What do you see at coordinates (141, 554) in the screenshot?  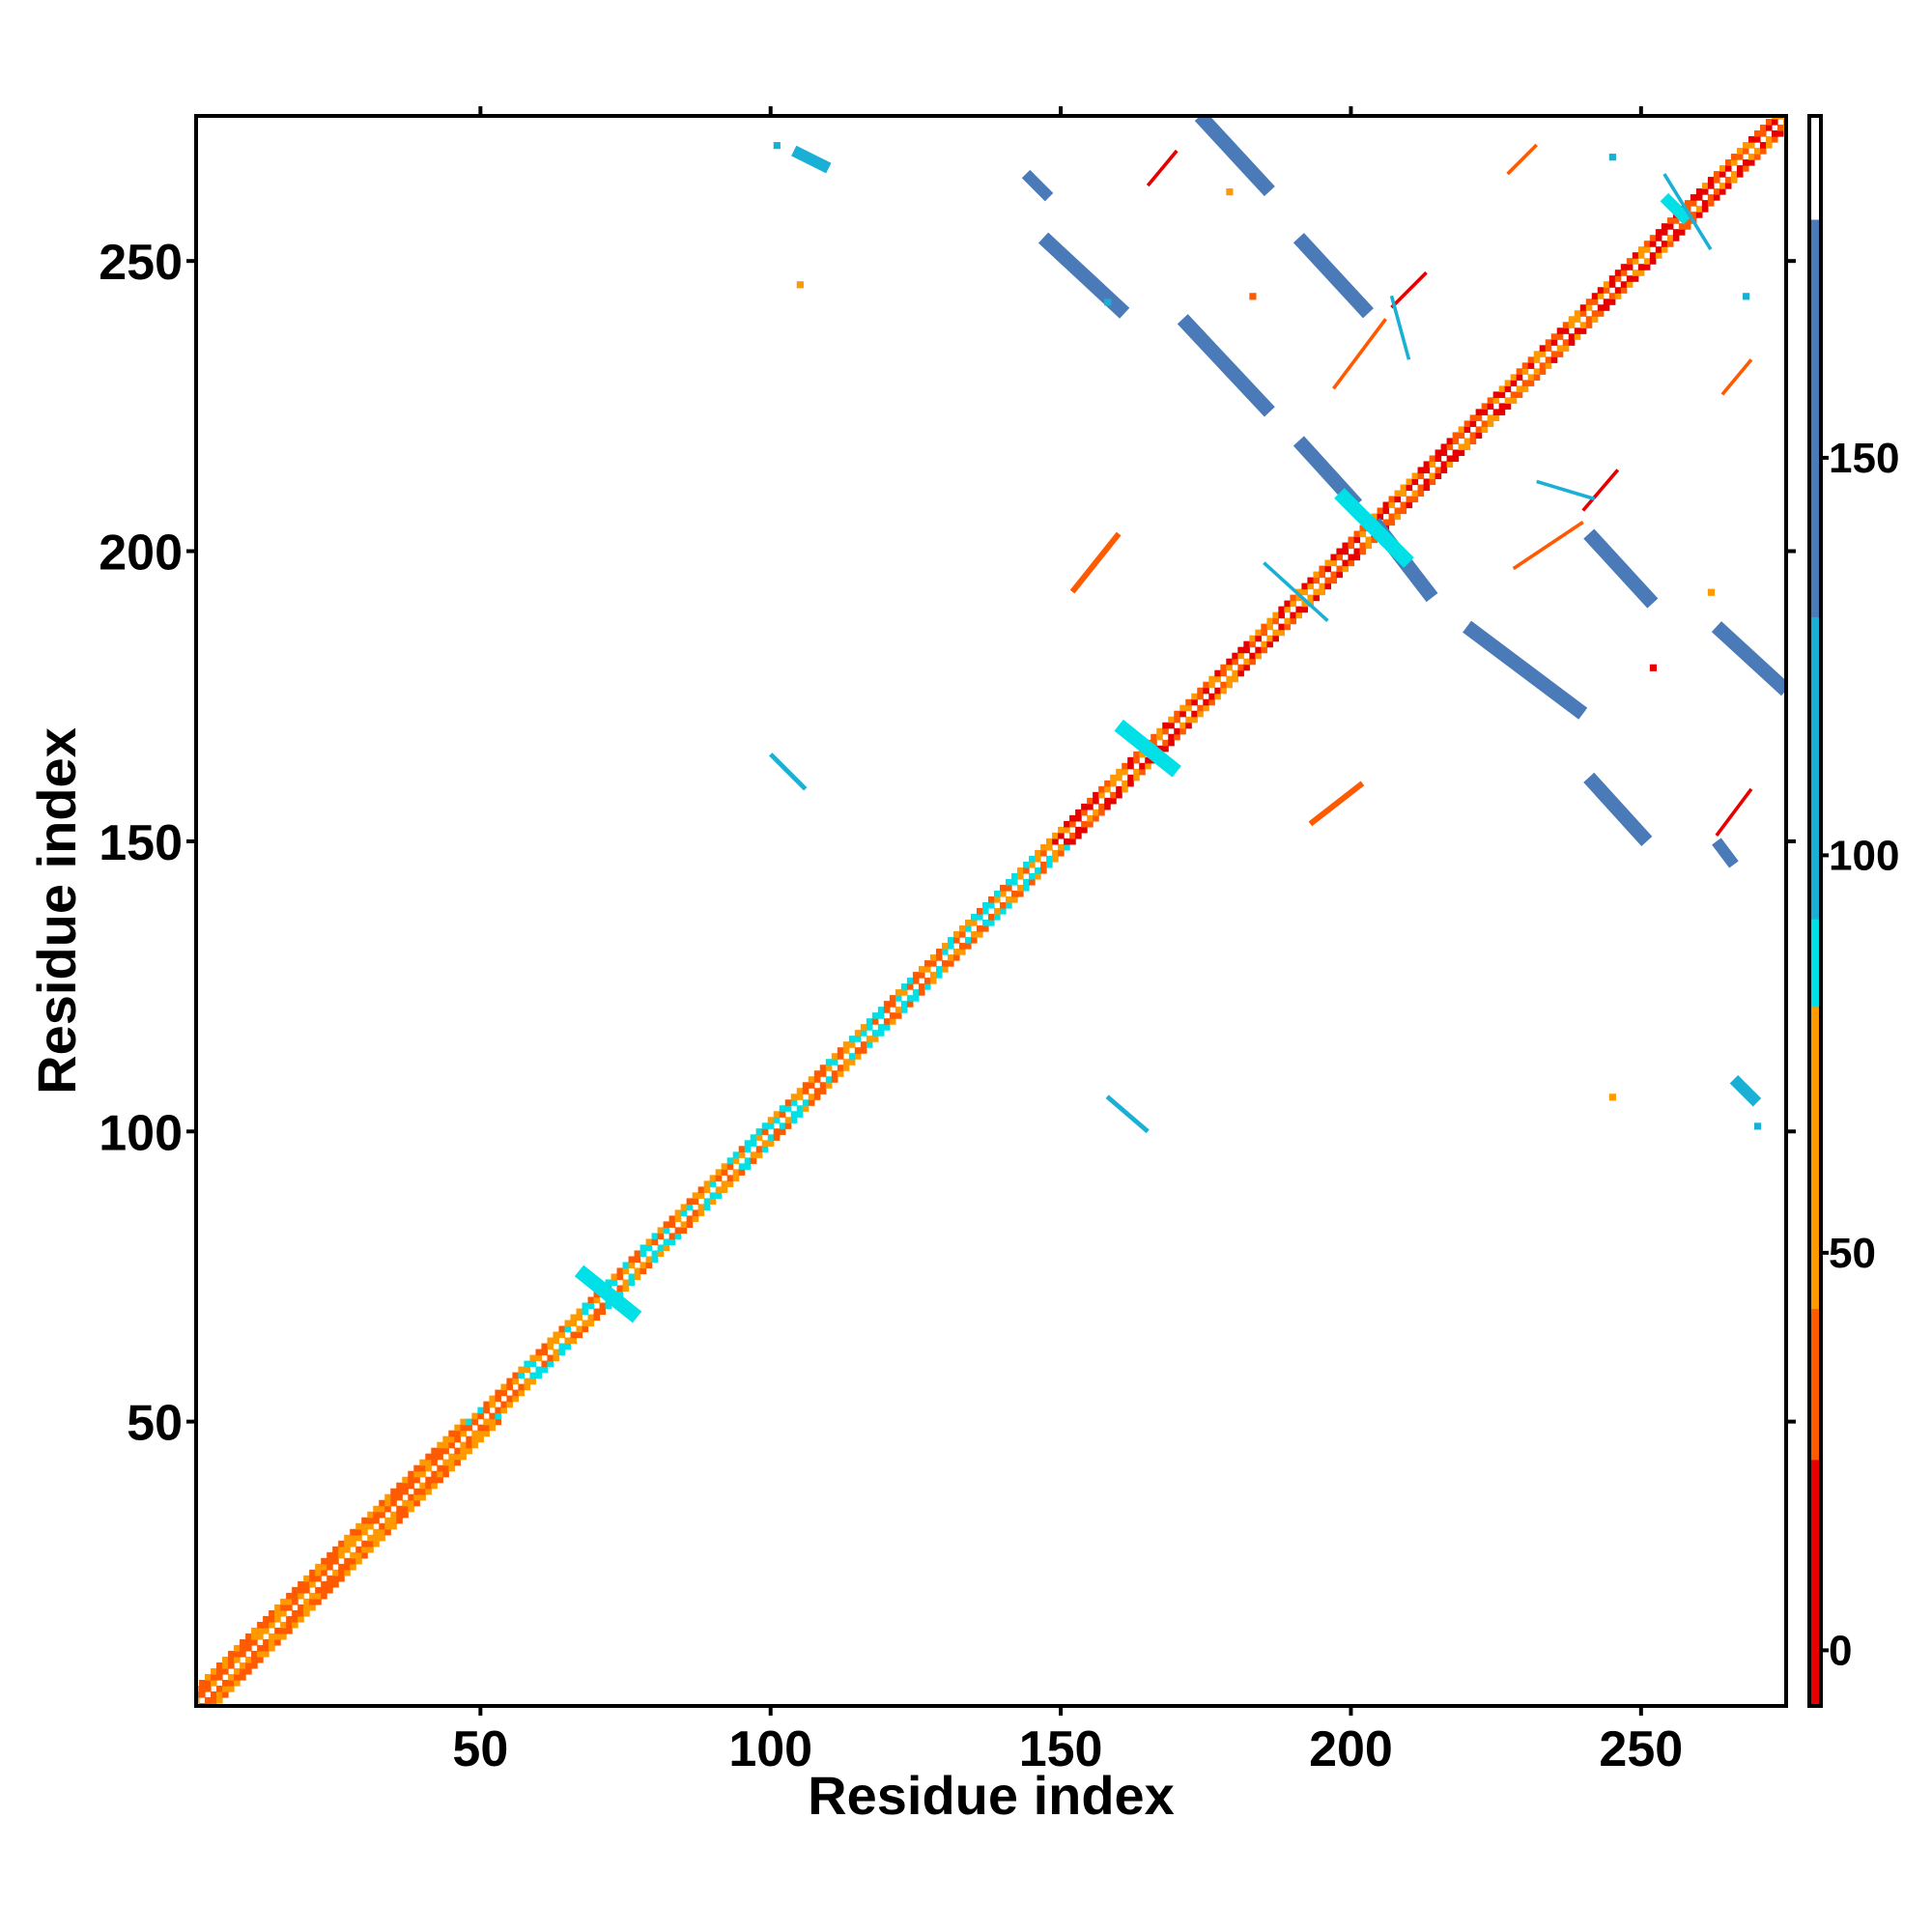 I see `y-tick-label: 200` at bounding box center [141, 554].